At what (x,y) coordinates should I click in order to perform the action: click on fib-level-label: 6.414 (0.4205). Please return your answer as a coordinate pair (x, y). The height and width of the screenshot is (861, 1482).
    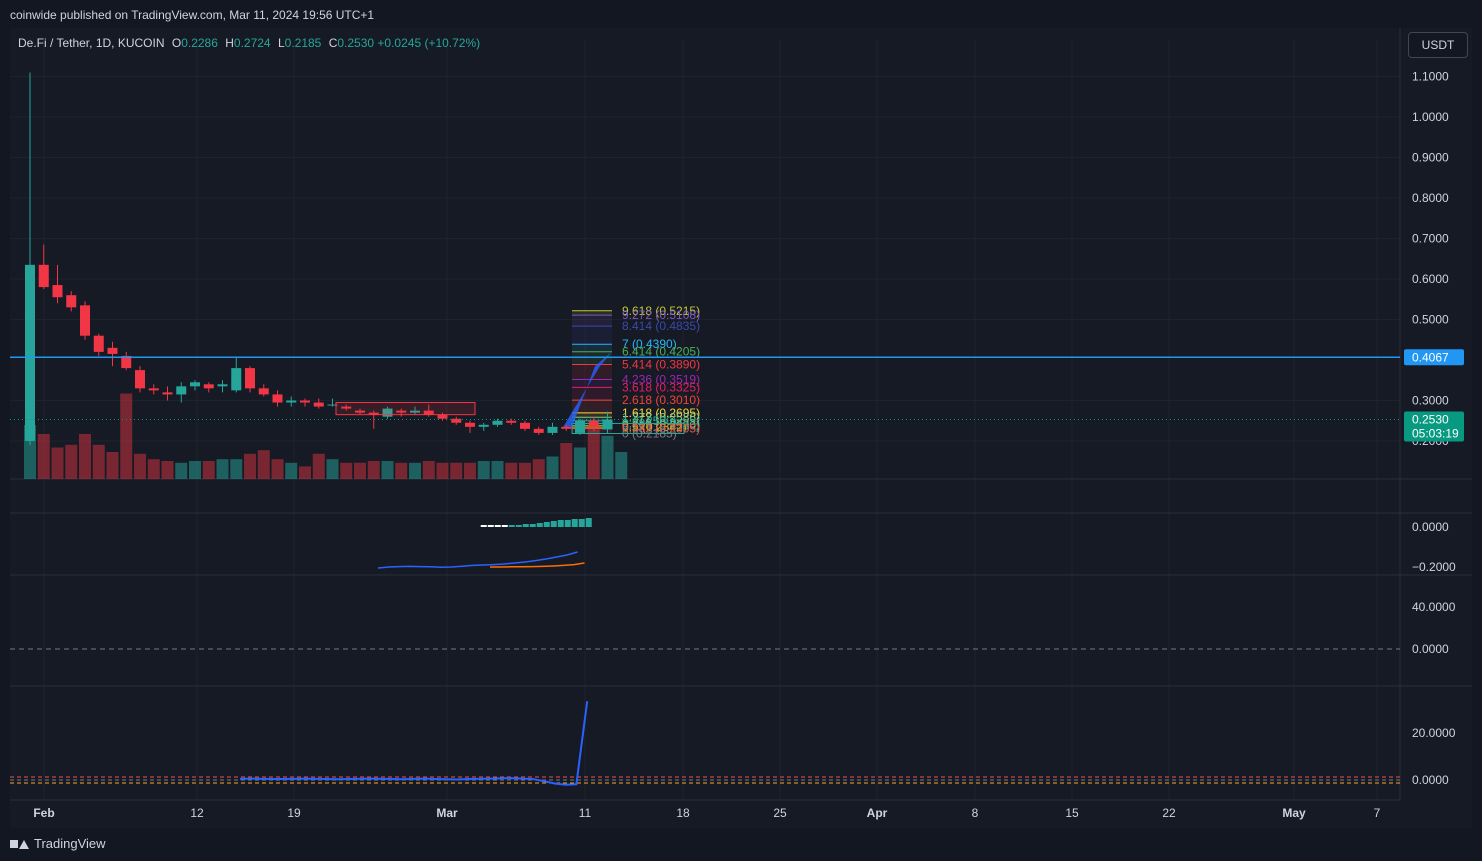
    Looking at the image, I should click on (661, 352).